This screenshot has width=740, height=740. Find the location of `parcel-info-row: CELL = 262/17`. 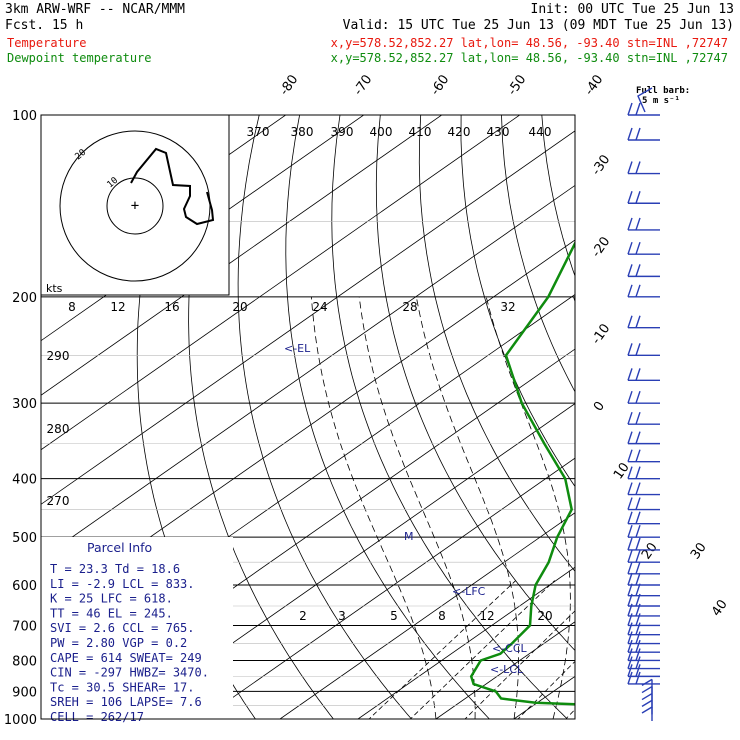

parcel-info-row: CELL = 262/17 is located at coordinates (97, 717).